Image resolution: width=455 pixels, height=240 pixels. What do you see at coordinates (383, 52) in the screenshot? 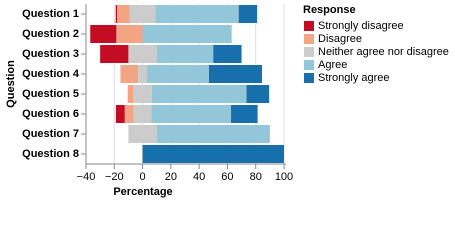
I see `legend-label: Neither agree nor disagree` at bounding box center [383, 52].